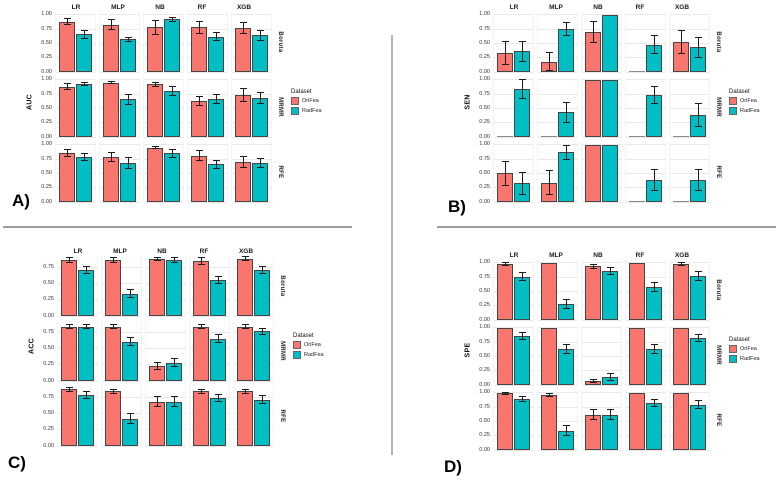 The height and width of the screenshot is (483, 778). I want to click on facet-row: 1.00 0.75 0.50 0.25 0.00 MRMR, so click(597, 356).